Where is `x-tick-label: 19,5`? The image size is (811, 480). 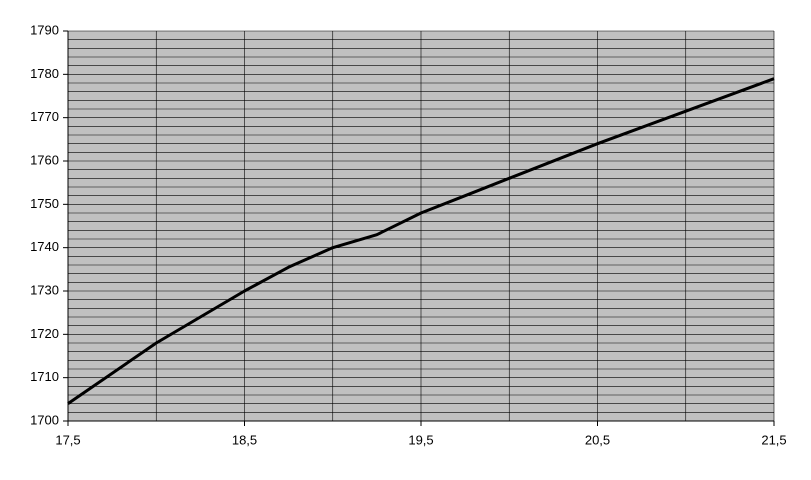
x-tick-label: 19,5 is located at coordinates (420, 439).